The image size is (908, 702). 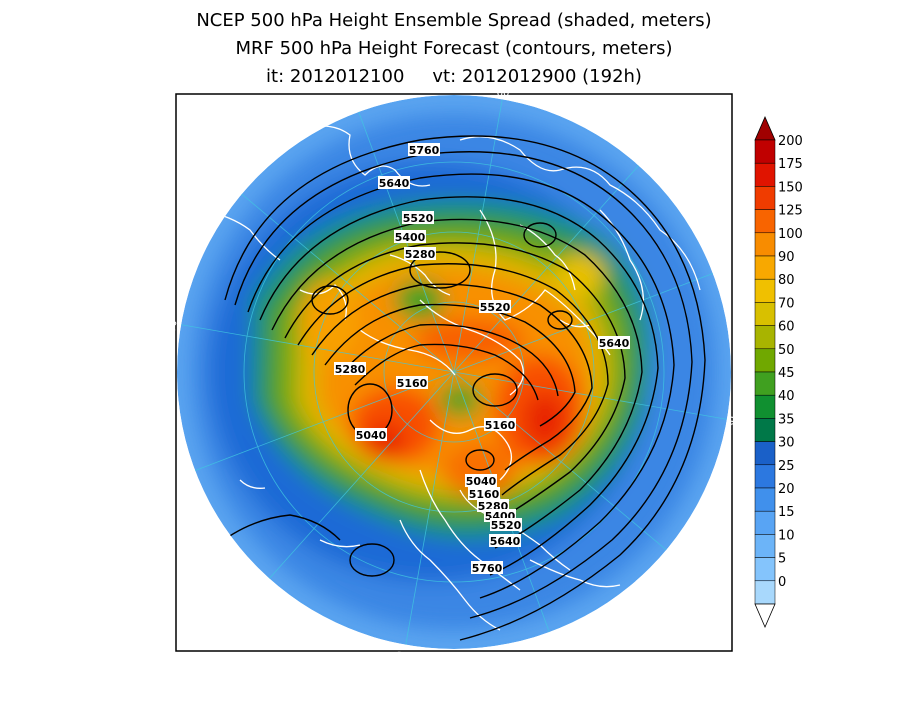 What do you see at coordinates (782, 559) in the screenshot?
I see `colorbar-tick-label: 5` at bounding box center [782, 559].